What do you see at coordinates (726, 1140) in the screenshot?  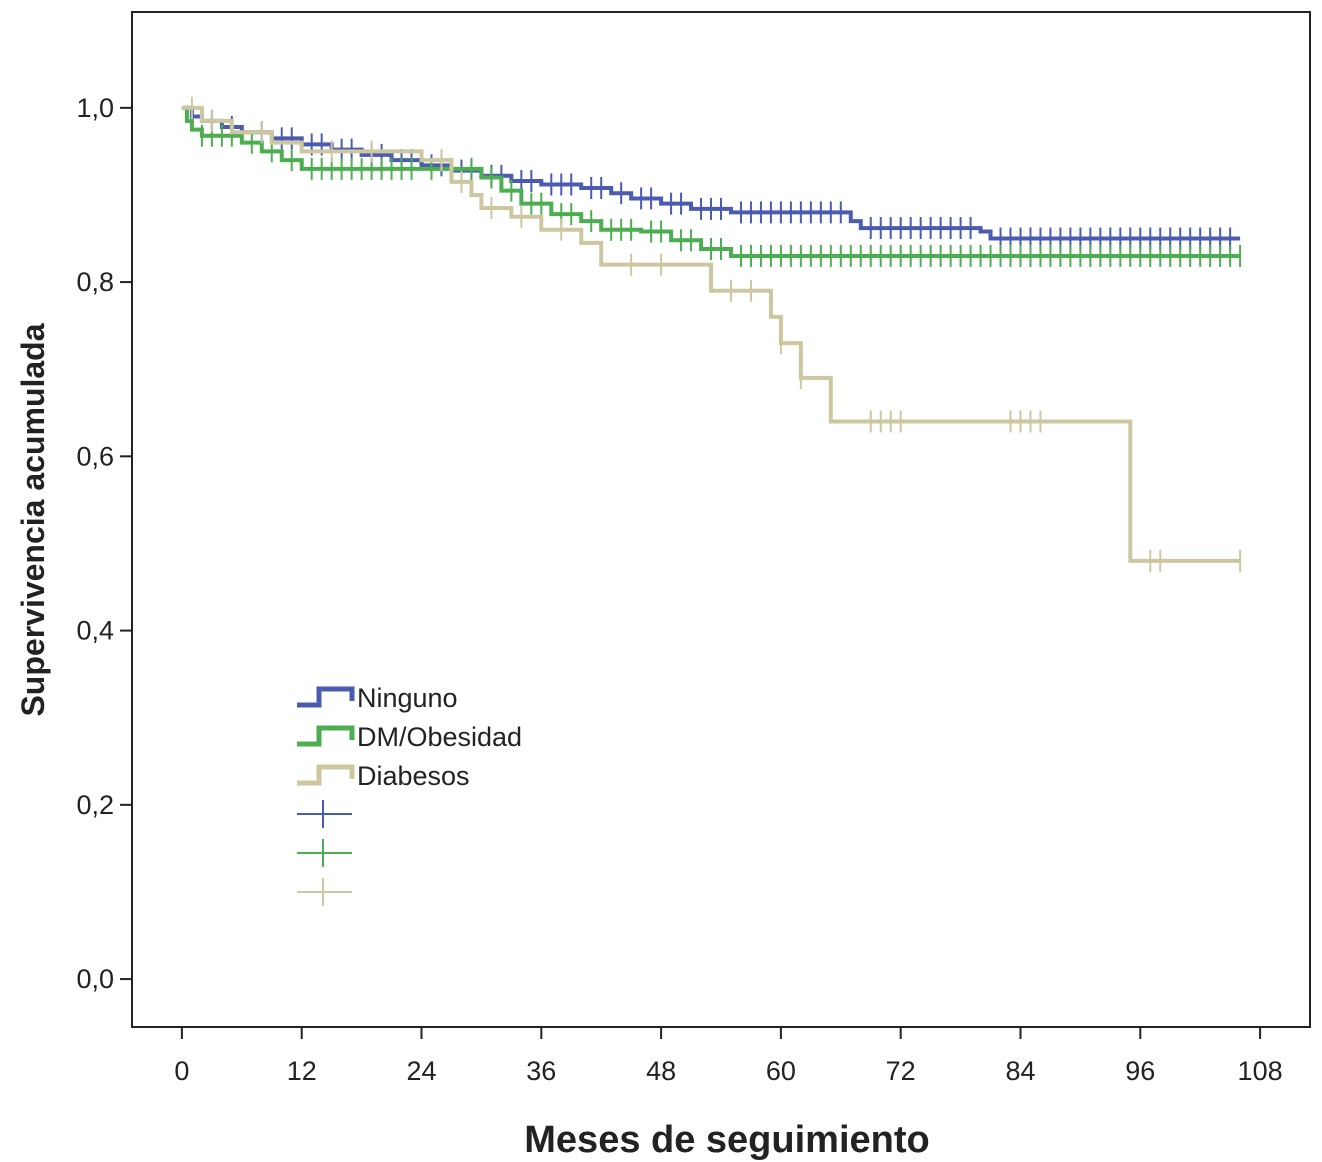 I see `x-axis-label: Meses de seguimiento` at bounding box center [726, 1140].